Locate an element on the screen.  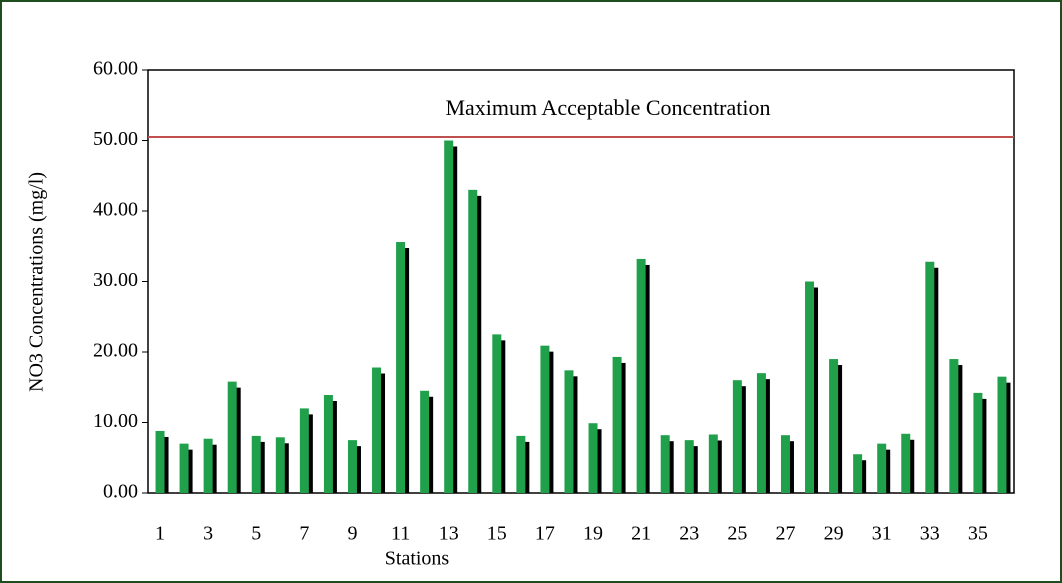
y-tick-label: 60.00 is located at coordinates (115, 69).